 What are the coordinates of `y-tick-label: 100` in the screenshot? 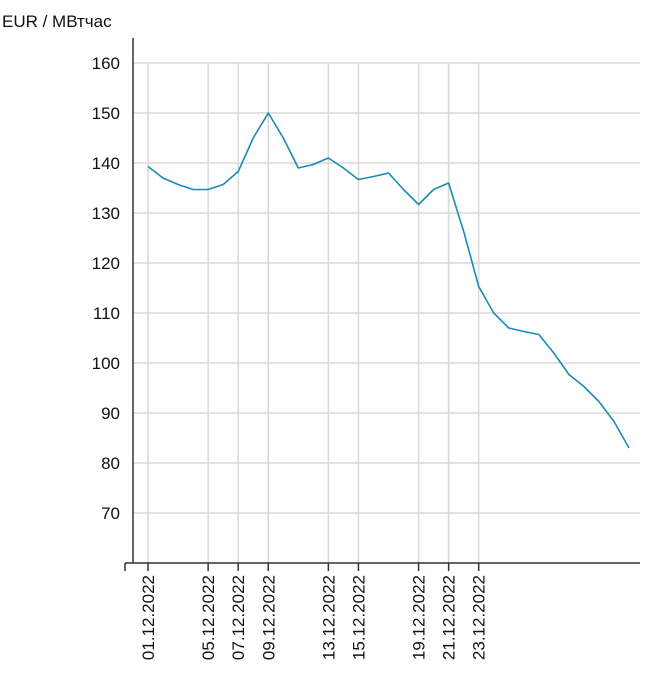 It's located at (106, 363).